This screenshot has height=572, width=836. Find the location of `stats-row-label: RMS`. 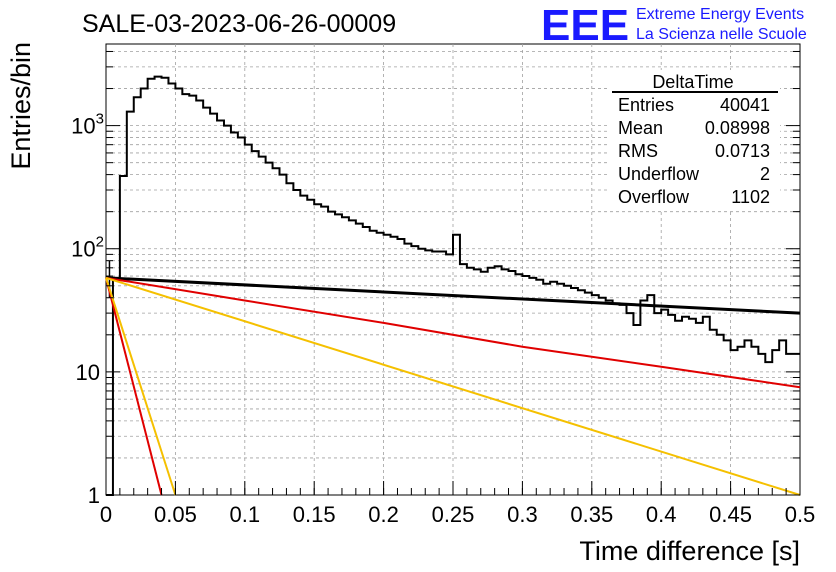

stats-row-label: RMS is located at coordinates (638, 151).